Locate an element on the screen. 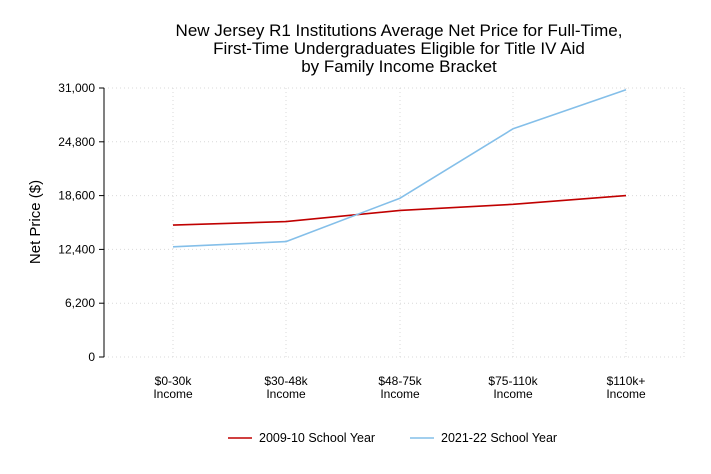 This screenshot has height=474, width=711. legend: 2009-10 School Year 2021-22 School Year is located at coordinates (392, 438).